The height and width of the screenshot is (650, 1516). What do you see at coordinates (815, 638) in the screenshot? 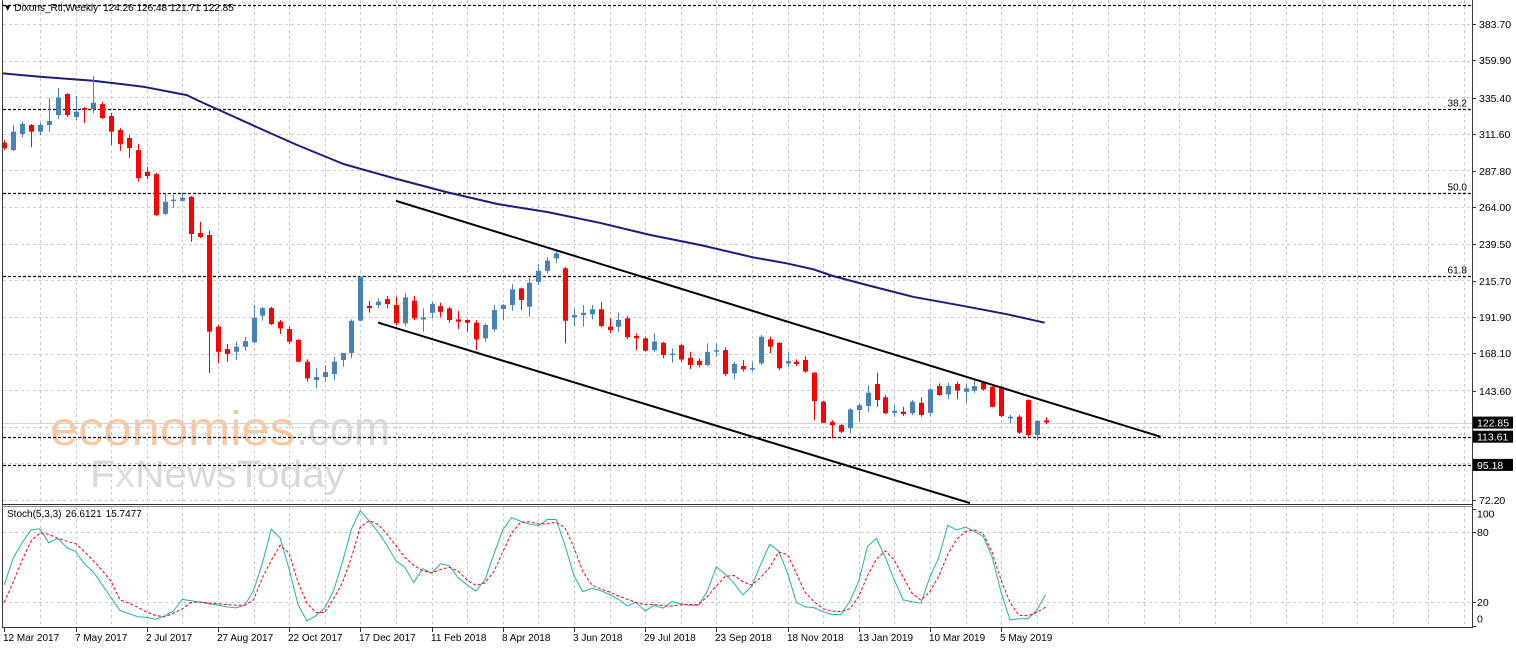
I see `time-axis-label: 18 Nov 2018` at bounding box center [815, 638].